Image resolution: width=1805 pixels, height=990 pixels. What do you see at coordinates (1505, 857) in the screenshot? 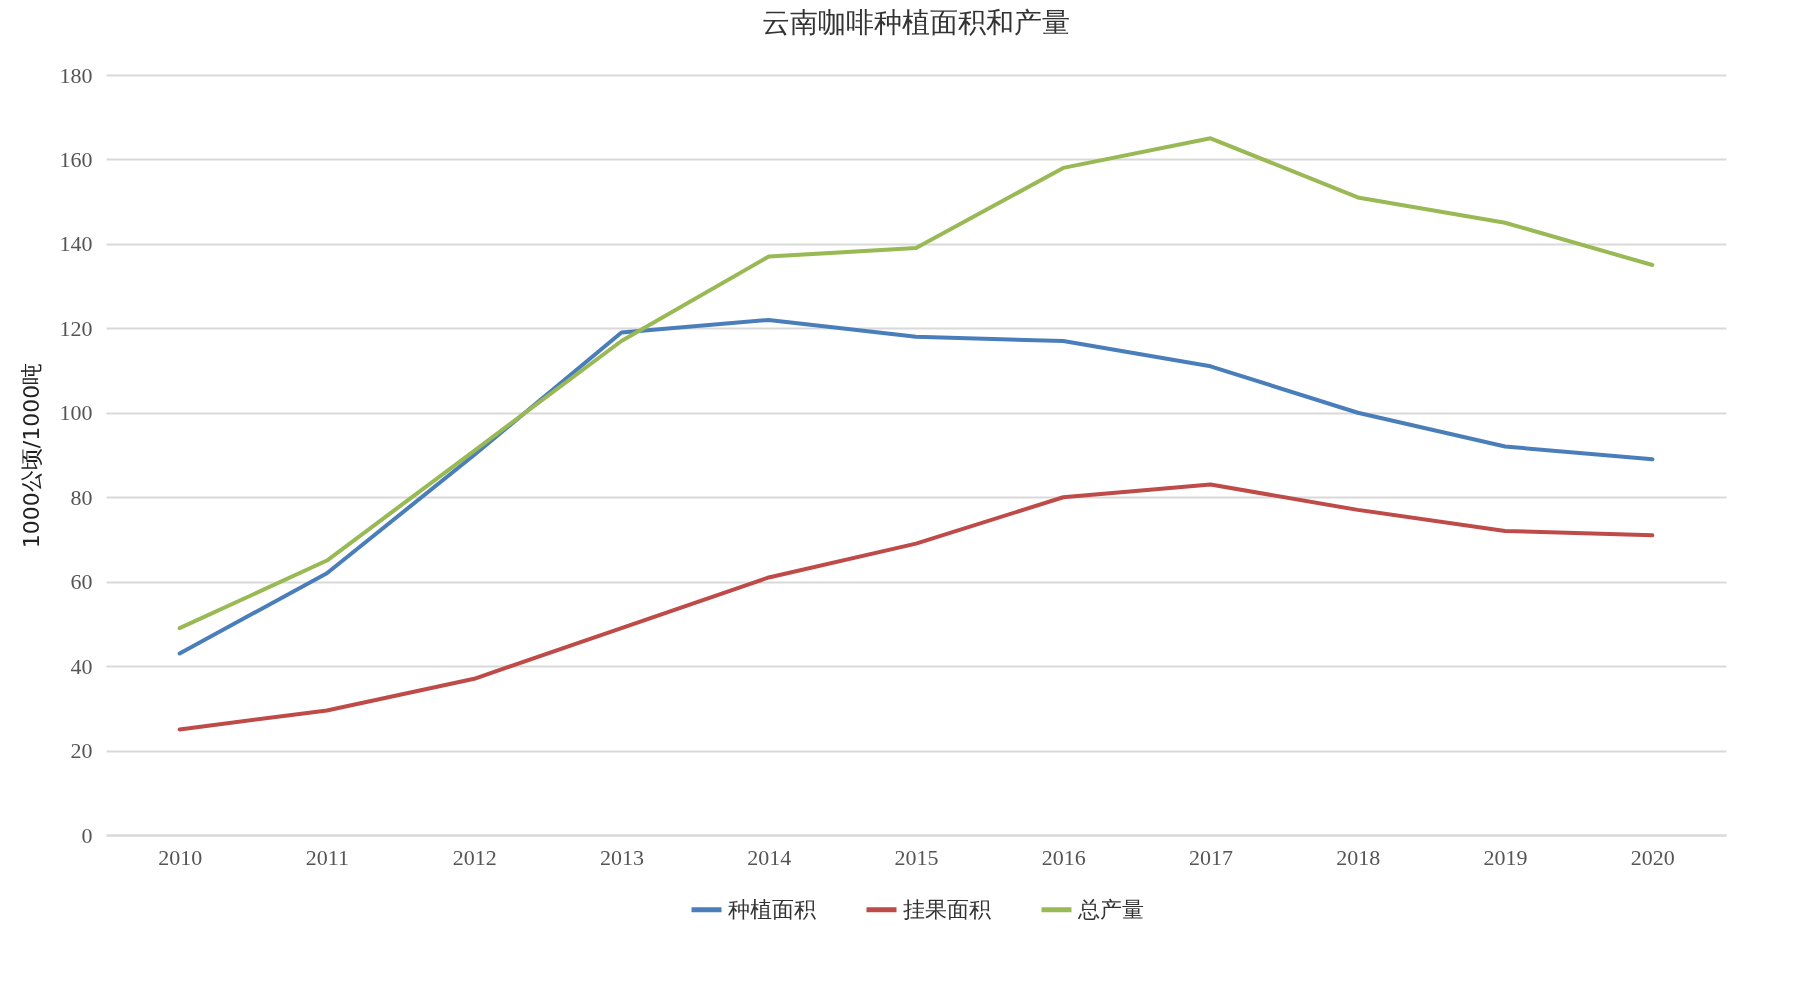
I see `x-tick-label: 2019` at bounding box center [1505, 857].